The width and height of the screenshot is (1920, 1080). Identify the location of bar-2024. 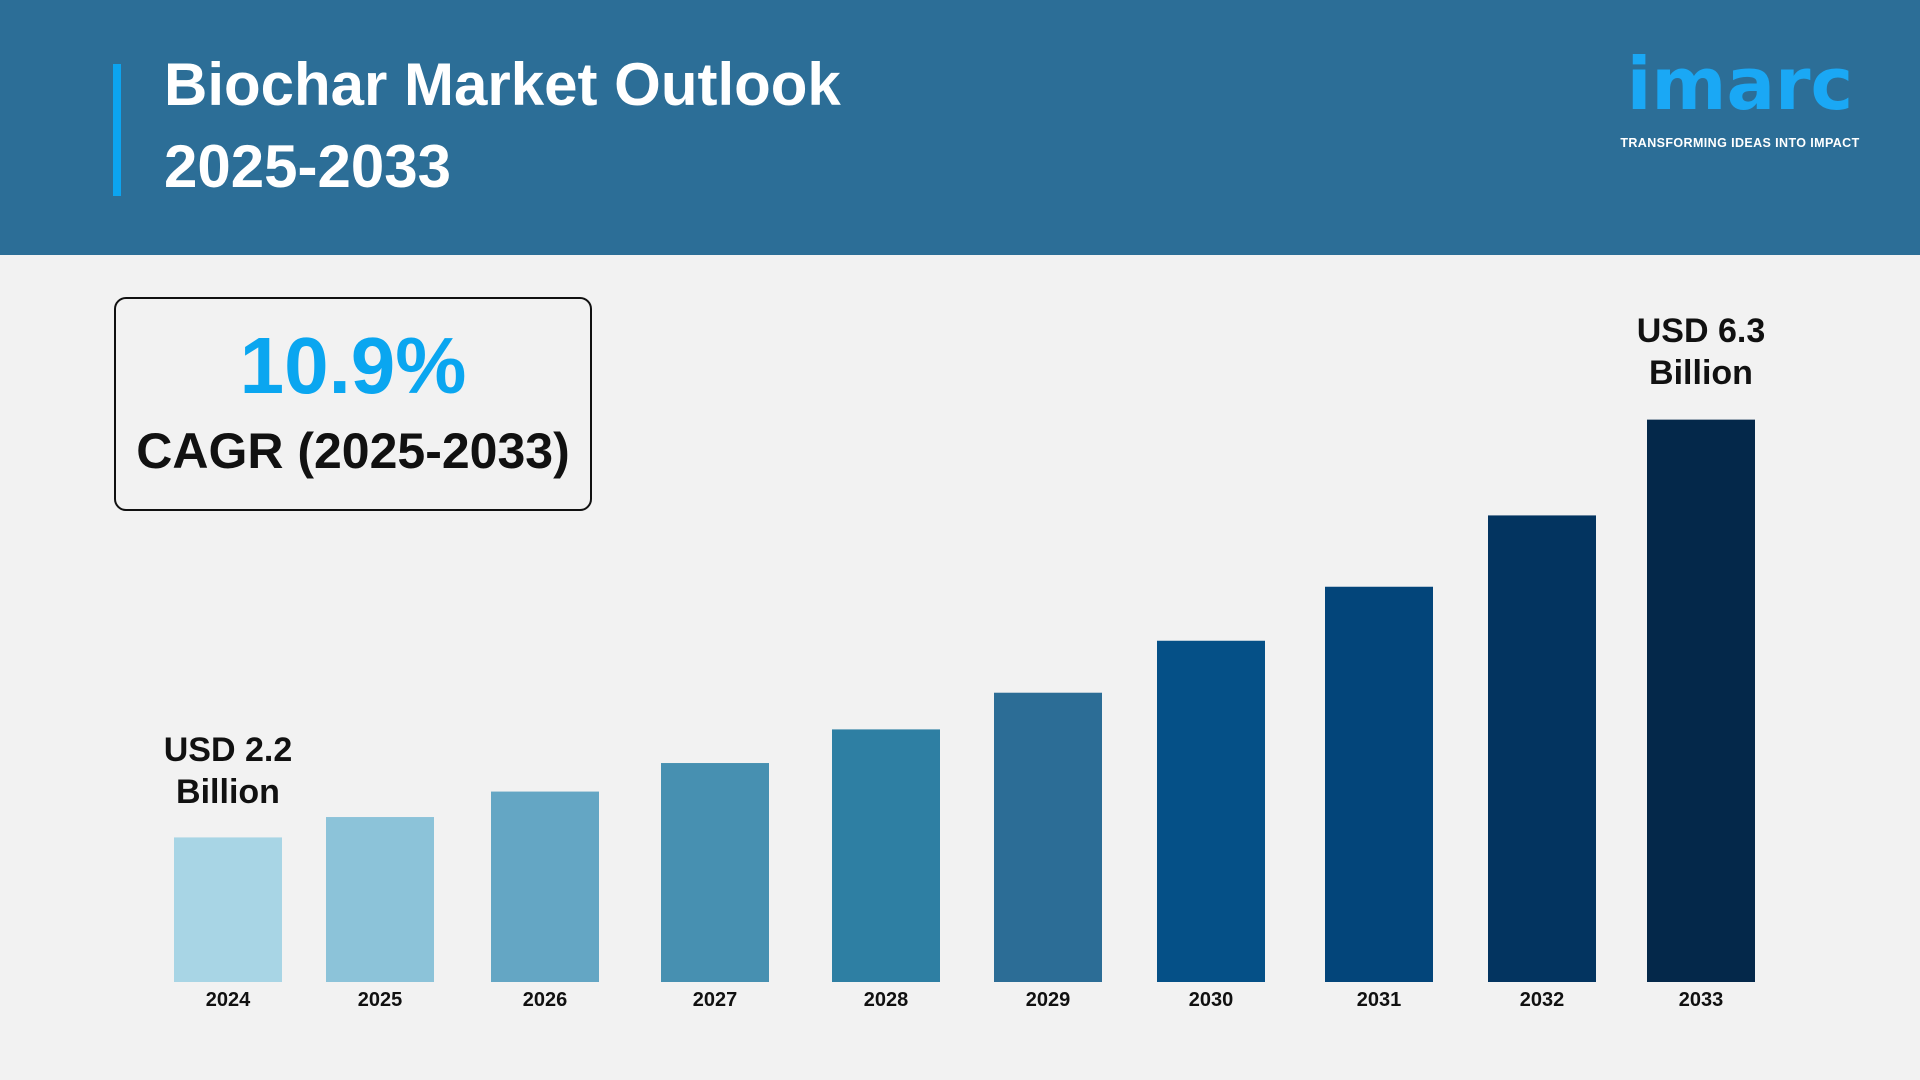
(228, 909).